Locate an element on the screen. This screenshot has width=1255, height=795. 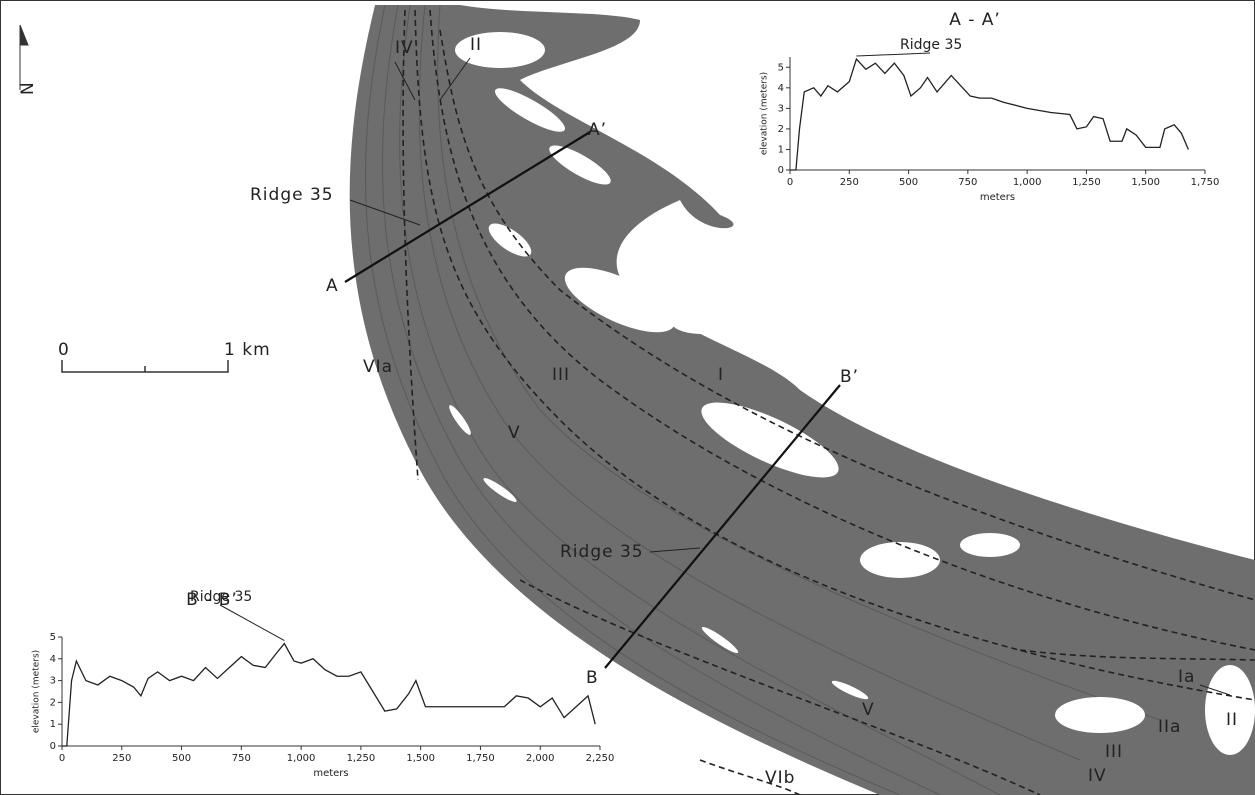
section-label: A’ is located at coordinates (597, 130).